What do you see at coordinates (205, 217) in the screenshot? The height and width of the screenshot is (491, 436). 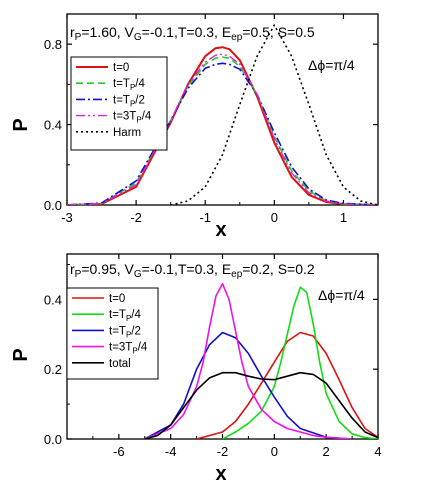 I see `x-tick-label: -1` at bounding box center [205, 217].